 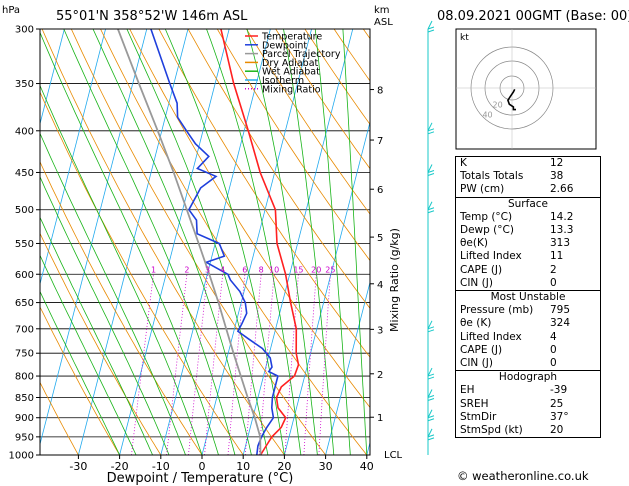 What do you see at coordinates (478, 416) in the screenshot?
I see `hodograph-stat-label: StmDir` at bounding box center [478, 416].